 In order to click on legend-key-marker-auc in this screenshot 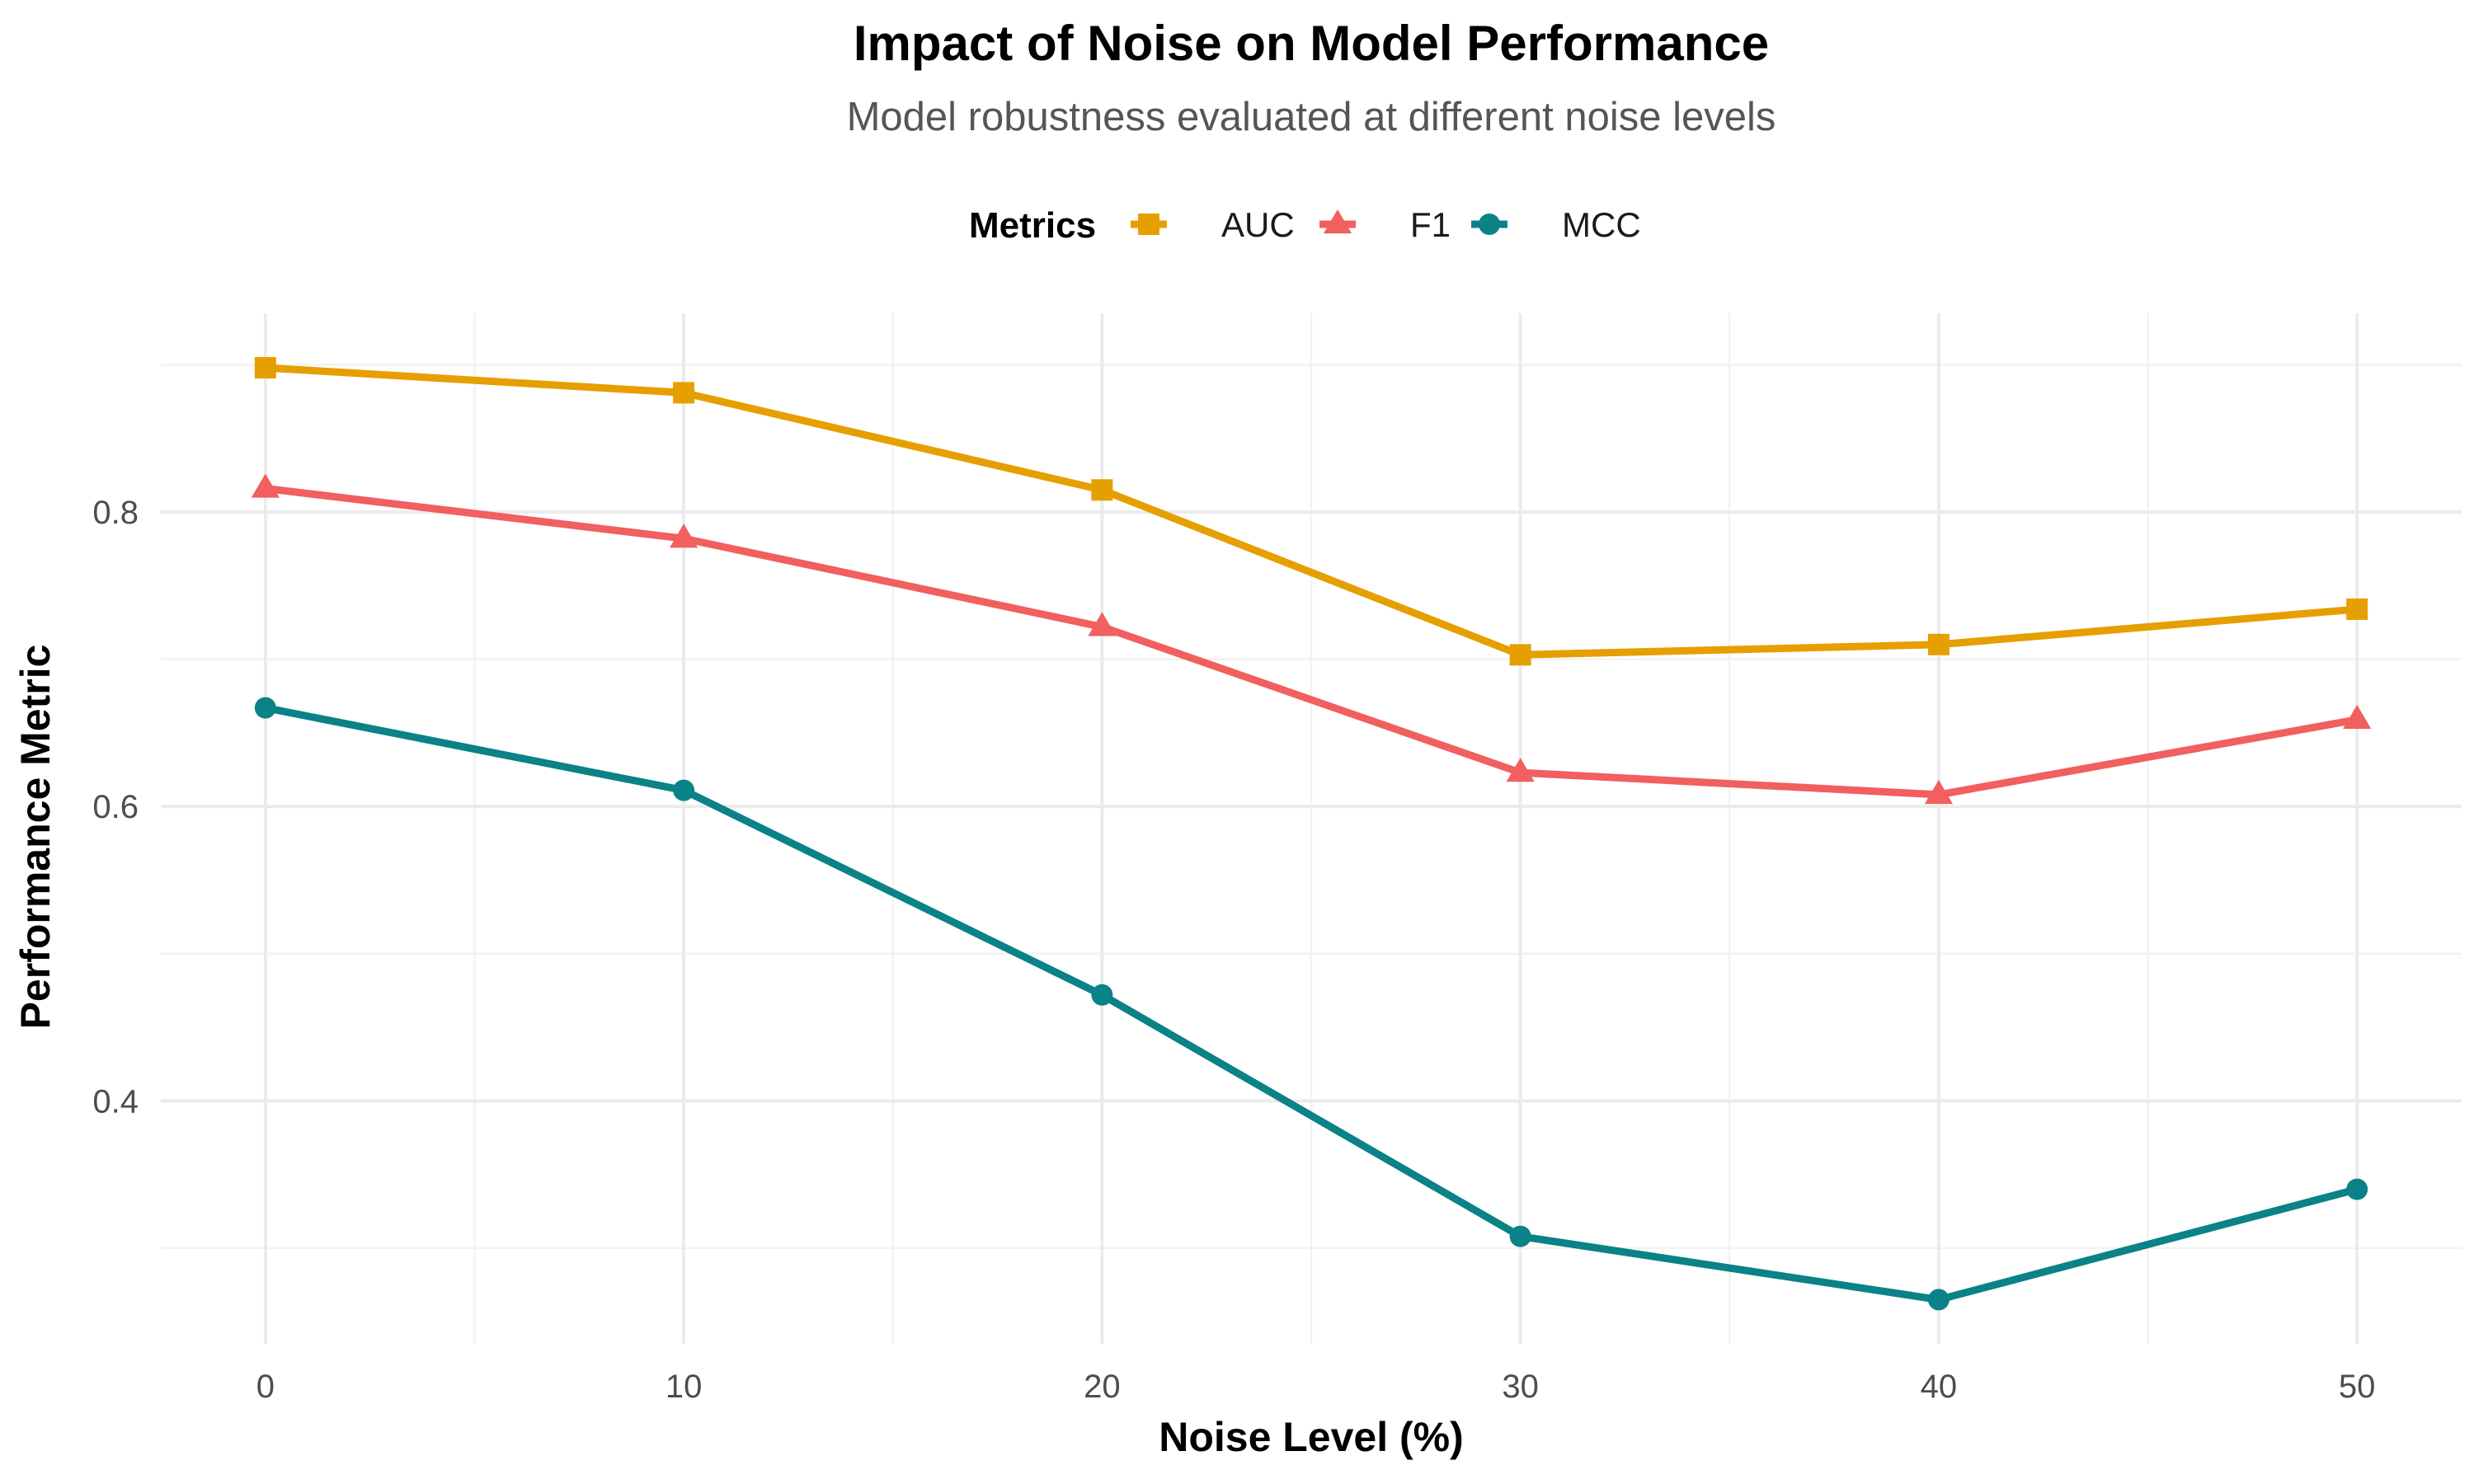, I will do `click(1148, 224)`.